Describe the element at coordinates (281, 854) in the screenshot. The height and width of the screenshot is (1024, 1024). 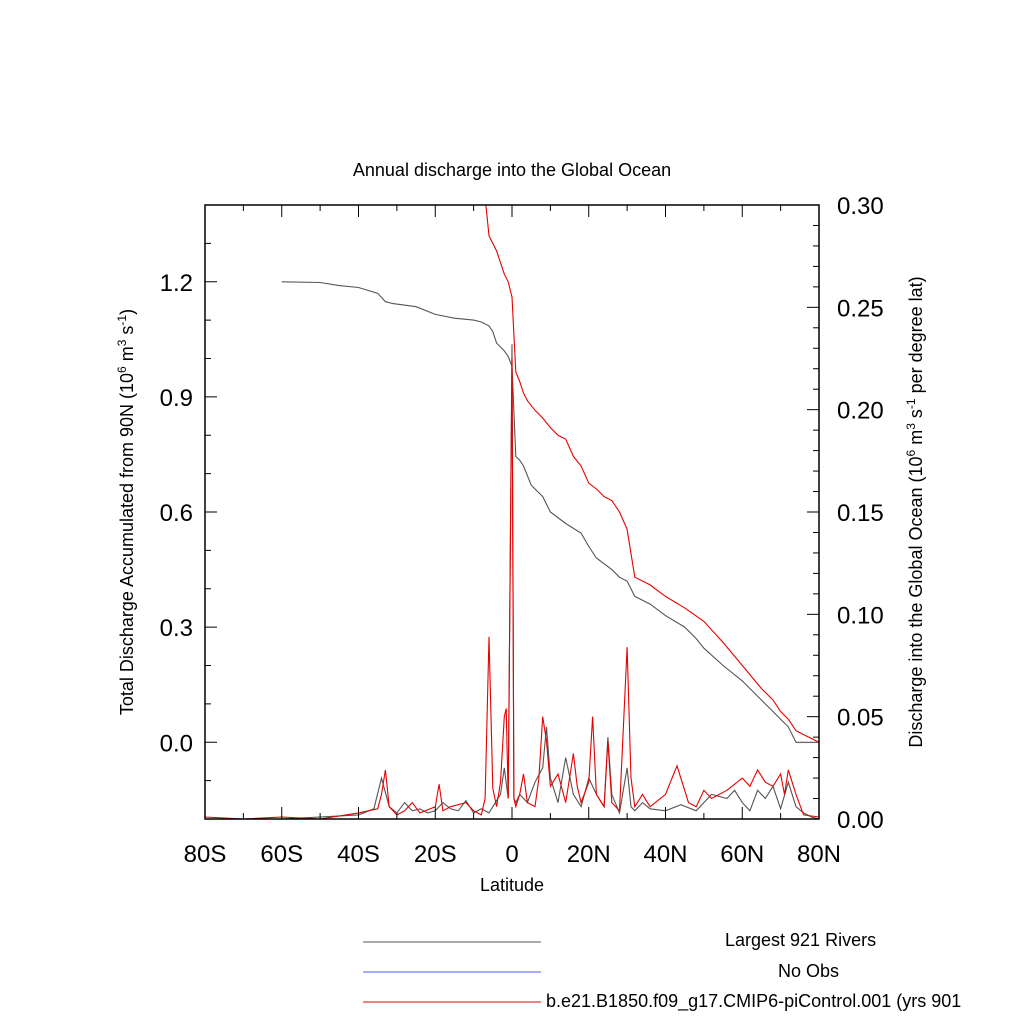
I see `x-tick-label: 60S` at that location.